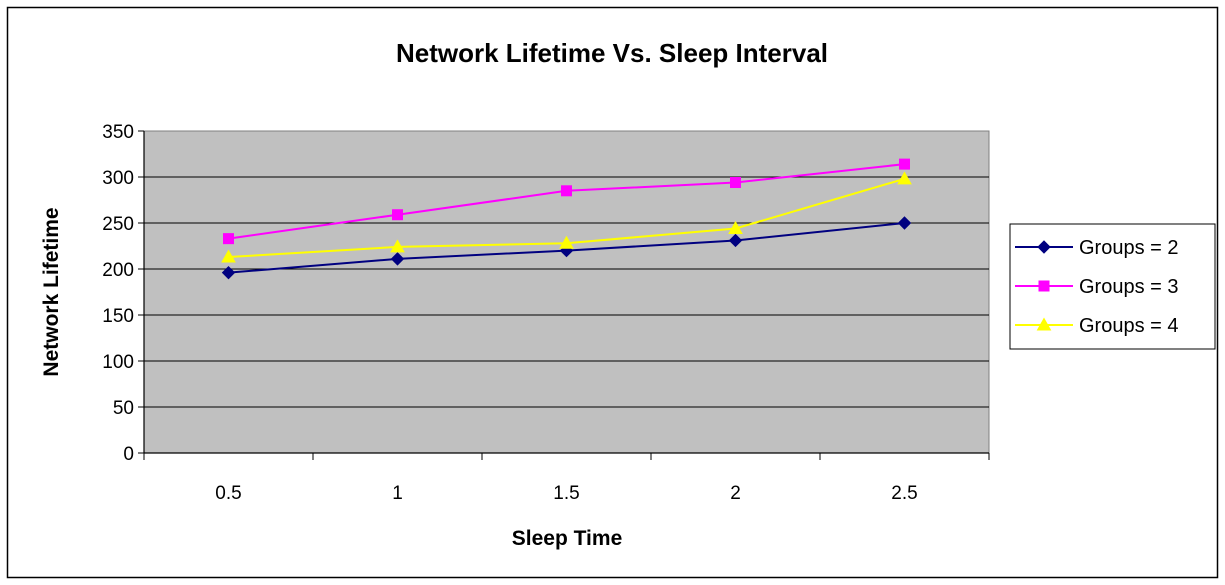 The width and height of the screenshot is (1225, 585). Describe the element at coordinates (51, 291) in the screenshot. I see `y-axis-title: Network Lifetime` at that location.